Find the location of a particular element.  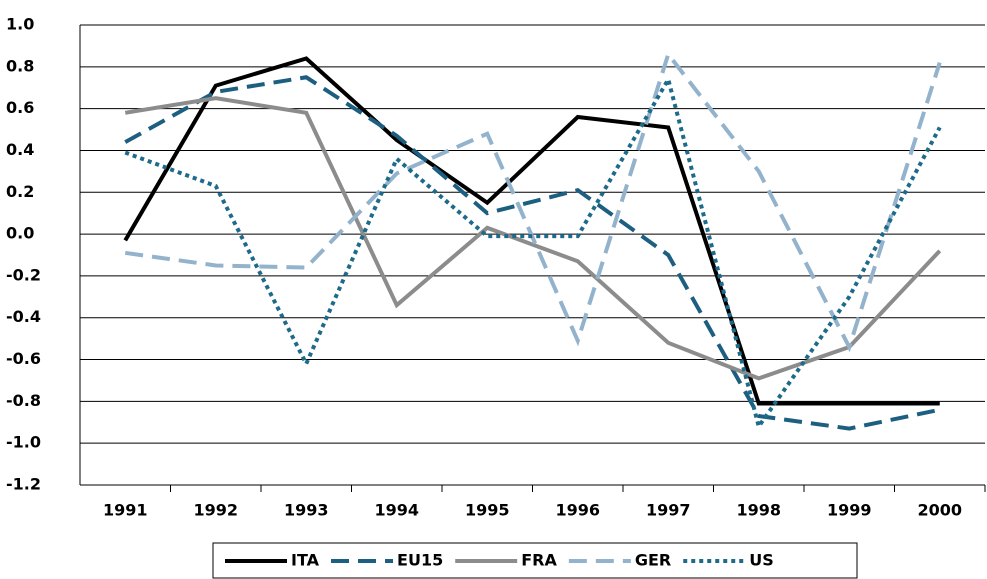

x-tick-label: 2000 is located at coordinates (939, 510).